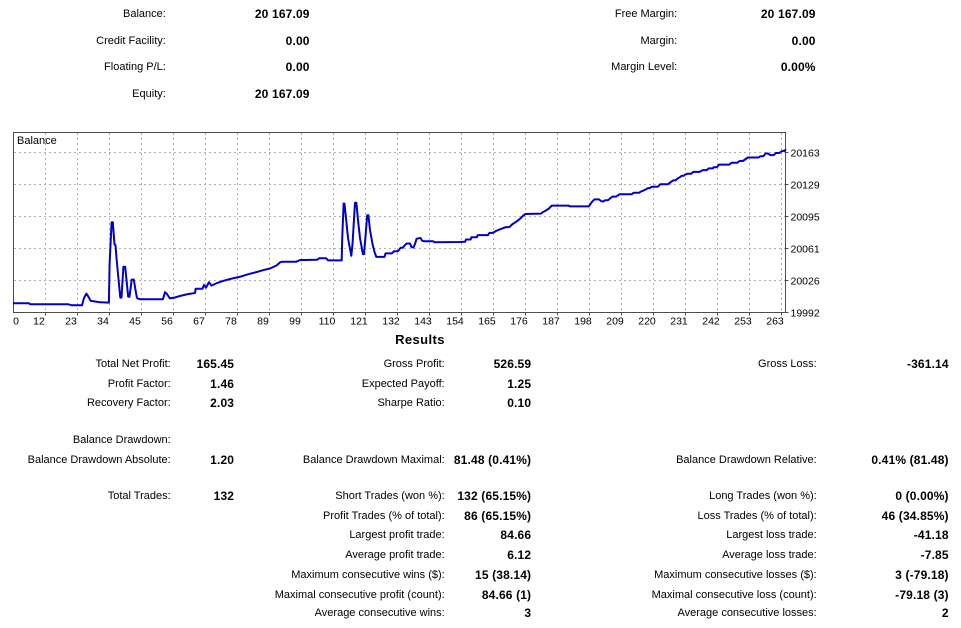 This screenshot has height=628, width=961. What do you see at coordinates (775, 322) in the screenshot?
I see `svg-text: 263` at bounding box center [775, 322].